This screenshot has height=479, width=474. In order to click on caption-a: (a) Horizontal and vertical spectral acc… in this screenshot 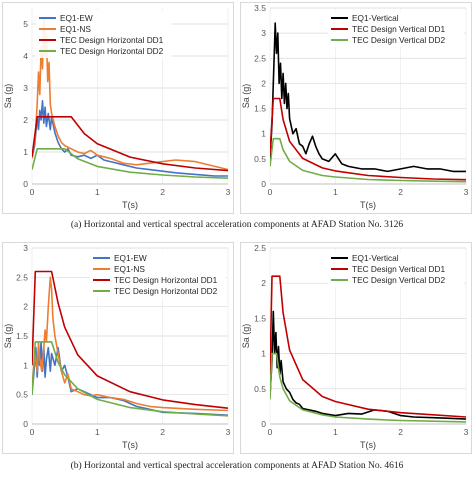, I will do `click(237, 225)`.